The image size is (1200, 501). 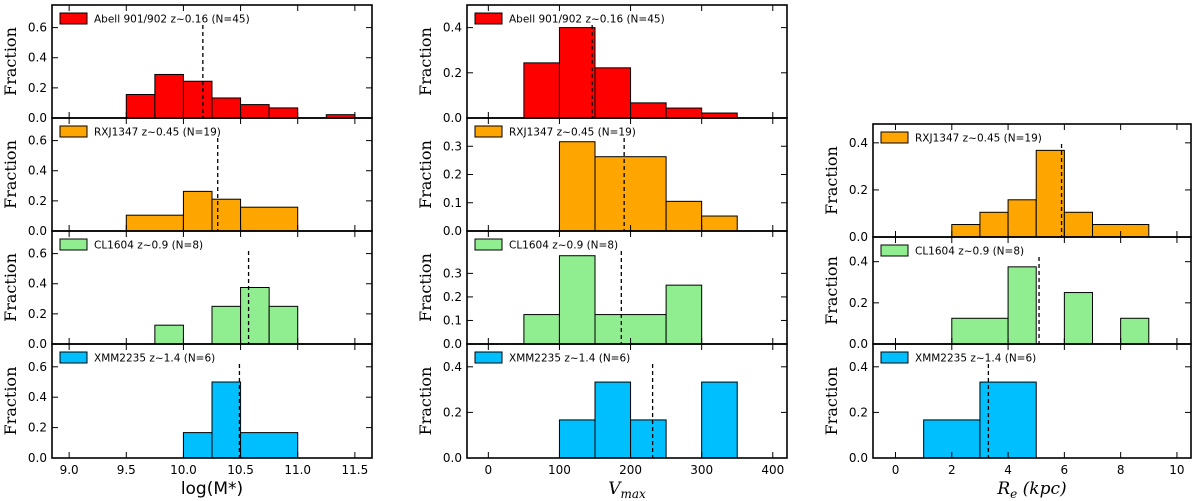 What do you see at coordinates (1031, 490) in the screenshot?
I see `x-axis-label: Re (kpc)` at bounding box center [1031, 490].